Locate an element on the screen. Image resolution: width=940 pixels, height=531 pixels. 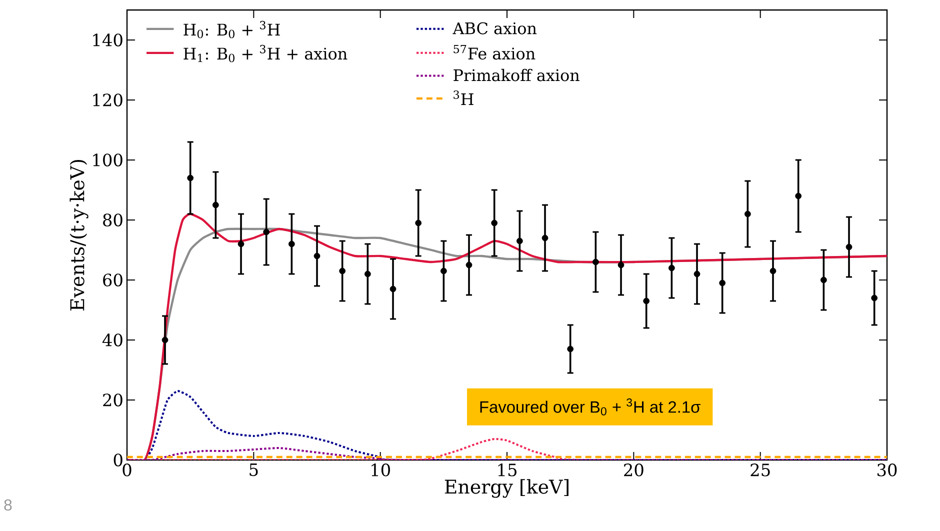
annotation: Favoured over B$_{0}$ + $^{3}$H at 2.1σ is located at coordinates (590, 407).